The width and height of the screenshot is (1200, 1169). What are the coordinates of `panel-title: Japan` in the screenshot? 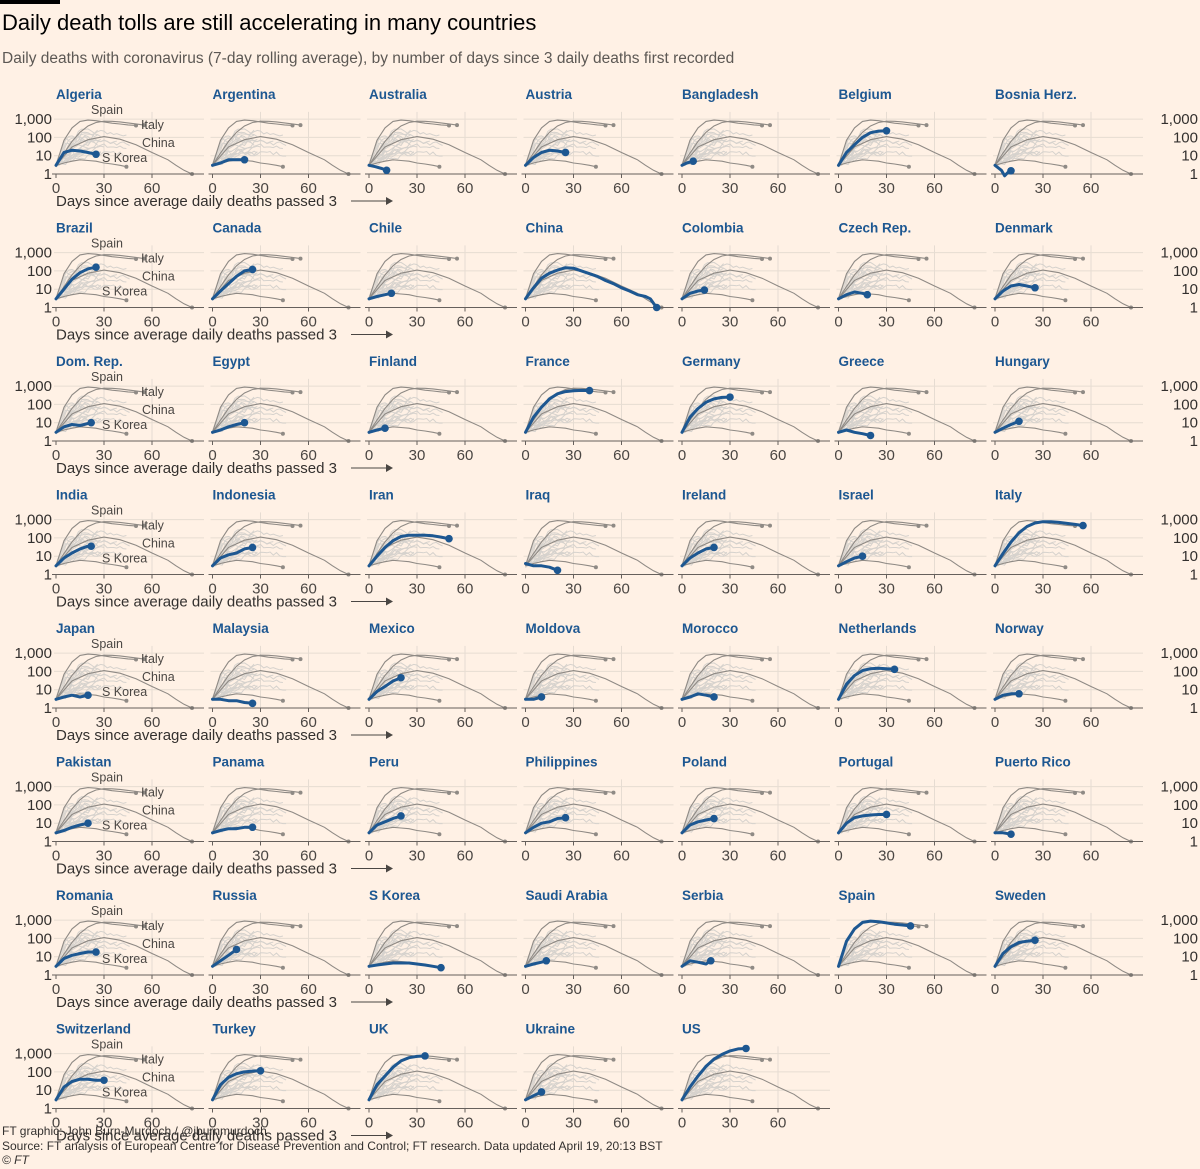 It's located at (75, 628).